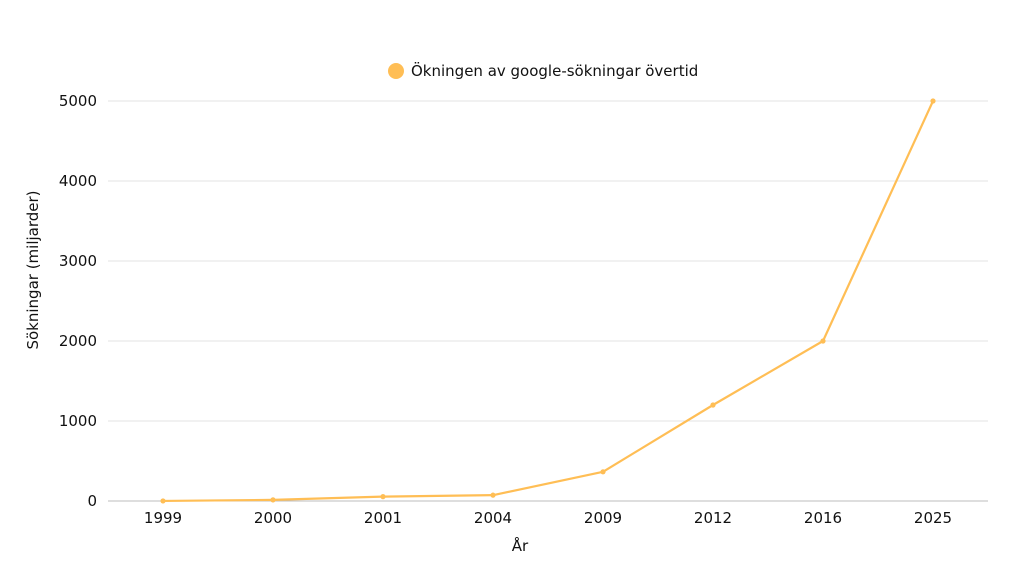  Describe the element at coordinates (163, 518) in the screenshot. I see `x-tick-label: 1999` at that location.